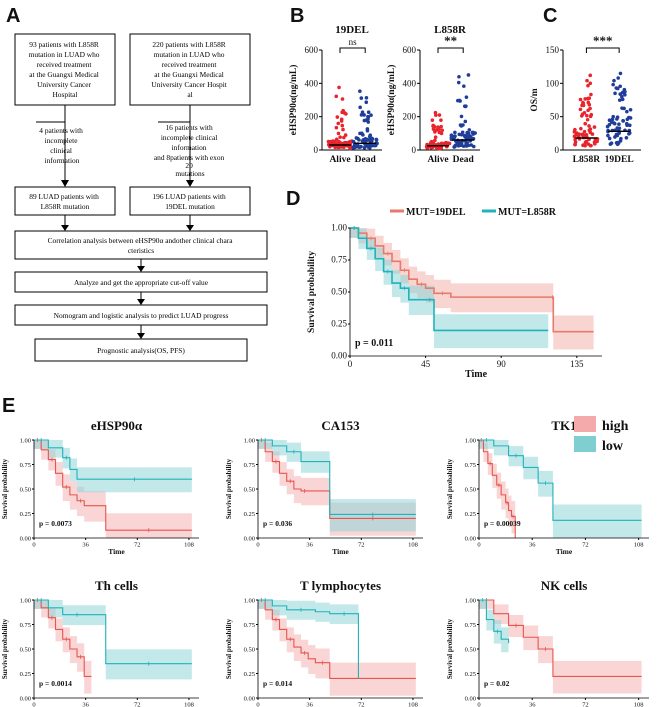 The width and height of the screenshot is (669, 707). What do you see at coordinates (374, 343) in the screenshot?
I see `p-value: p = 0.011` at bounding box center [374, 343].